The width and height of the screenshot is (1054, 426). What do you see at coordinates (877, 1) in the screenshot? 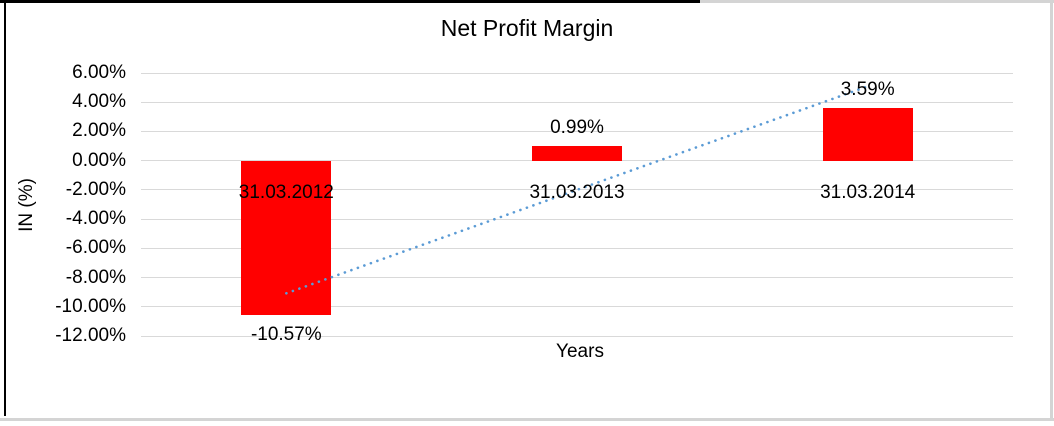
I see `frame-top-gray-border` at bounding box center [877, 1].